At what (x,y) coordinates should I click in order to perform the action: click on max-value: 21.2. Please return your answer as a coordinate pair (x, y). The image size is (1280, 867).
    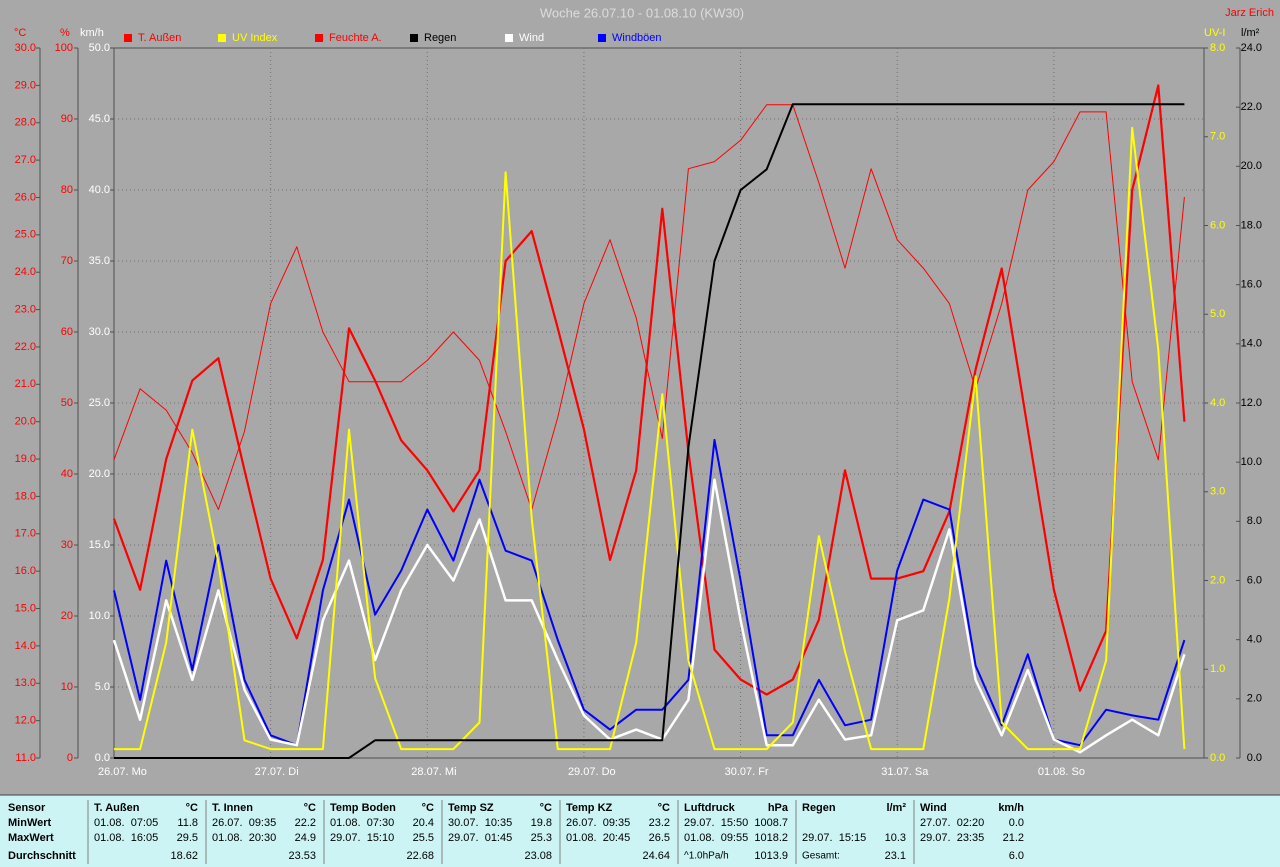
    Looking at the image, I should click on (1013, 838).